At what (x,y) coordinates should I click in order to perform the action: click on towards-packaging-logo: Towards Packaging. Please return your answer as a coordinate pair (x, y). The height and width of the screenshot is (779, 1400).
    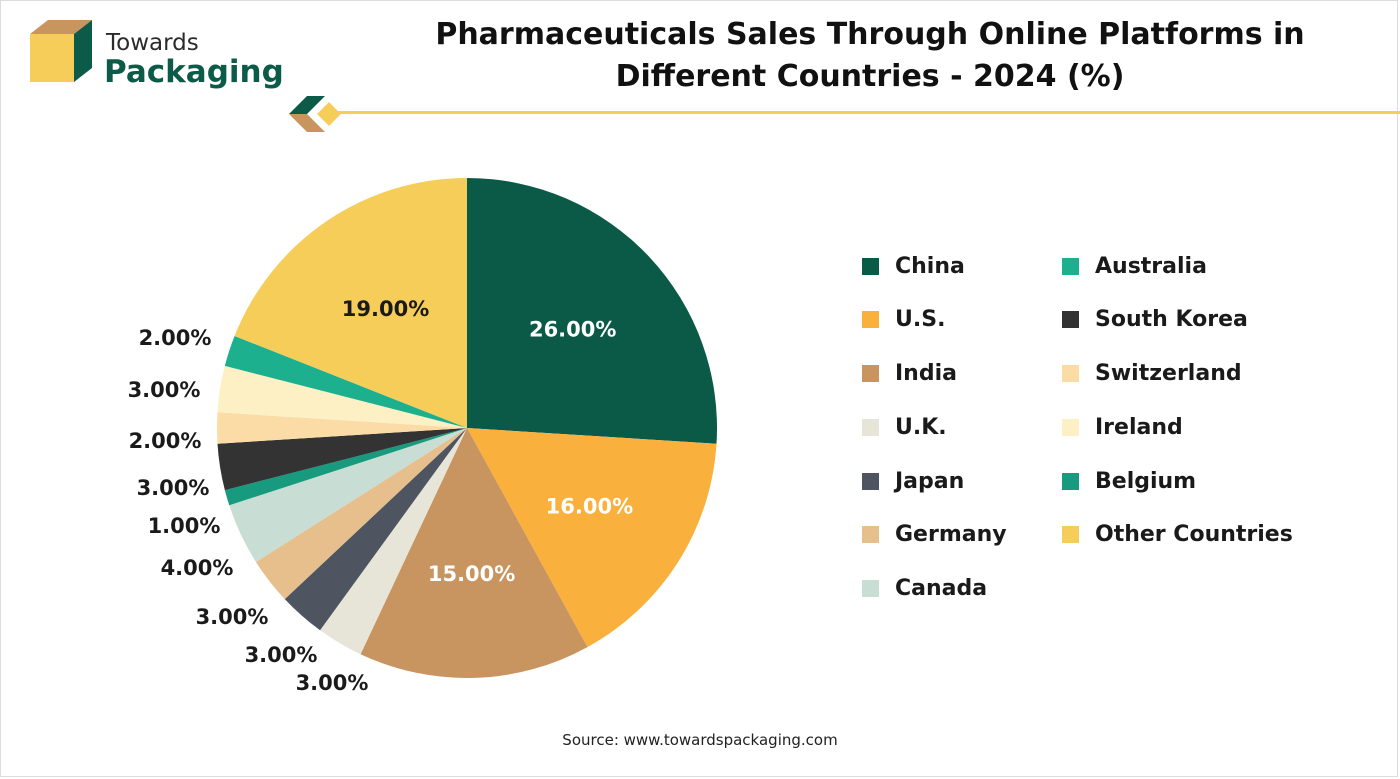
    Looking at the image, I should click on (156, 52).